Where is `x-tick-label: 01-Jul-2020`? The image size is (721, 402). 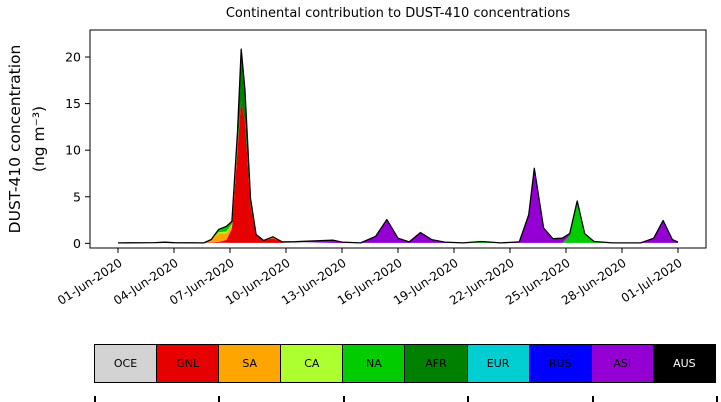 x-tick-label: 01-Jul-2020 is located at coordinates (652, 281).